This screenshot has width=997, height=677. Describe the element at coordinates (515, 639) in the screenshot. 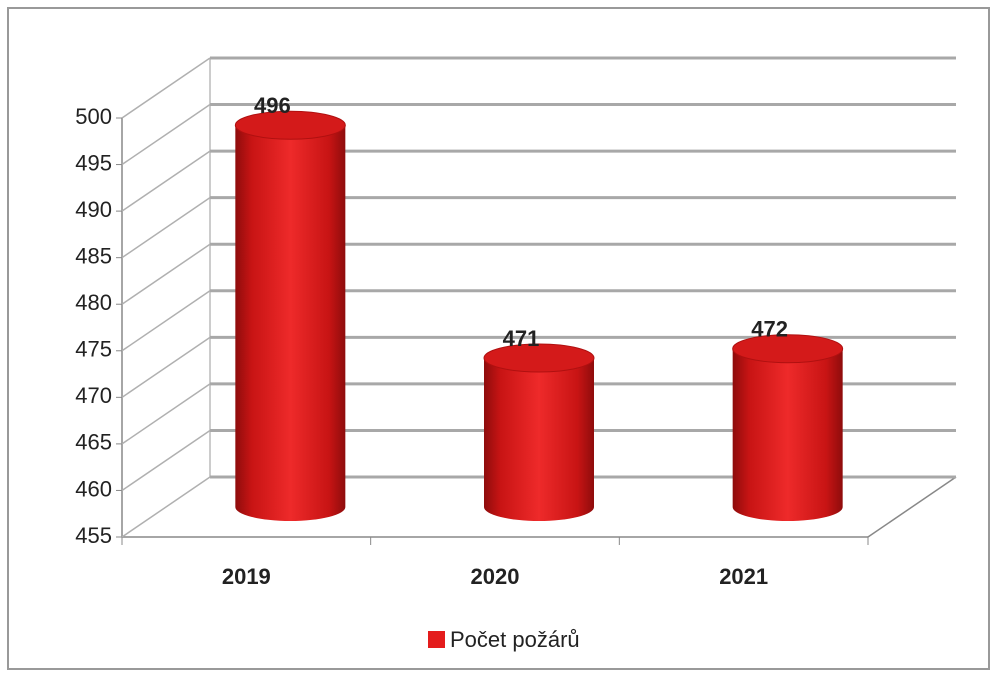

I see `legend-label: Počet požárů` at that location.